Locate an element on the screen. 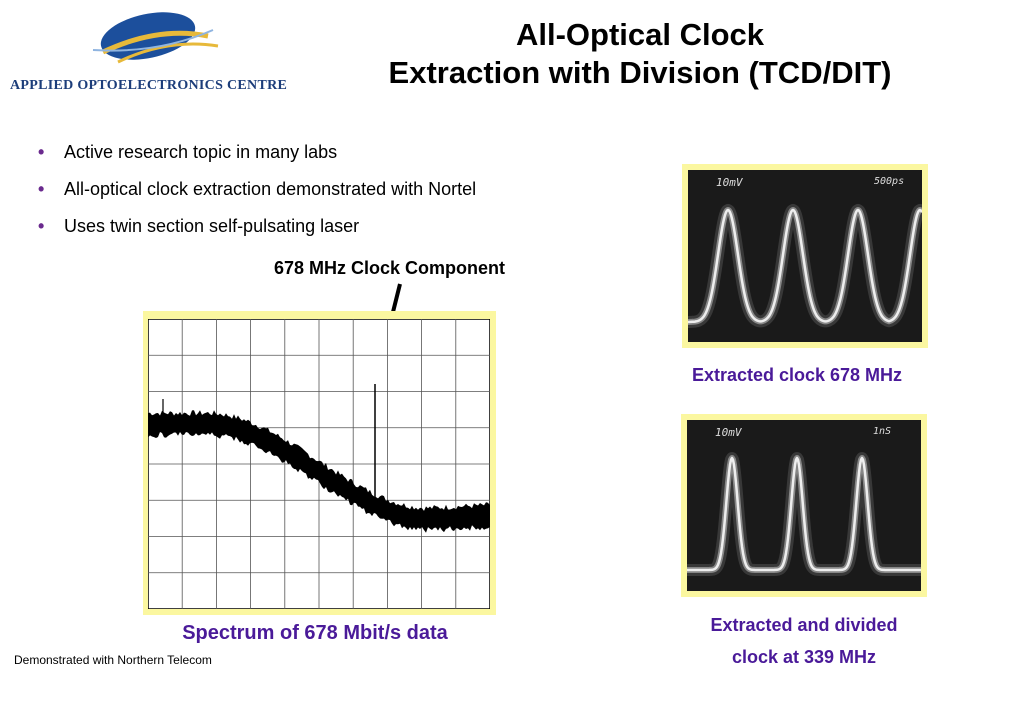 The image size is (1023, 722). scope-clock-678: 10mV 500ps is located at coordinates (805, 256).